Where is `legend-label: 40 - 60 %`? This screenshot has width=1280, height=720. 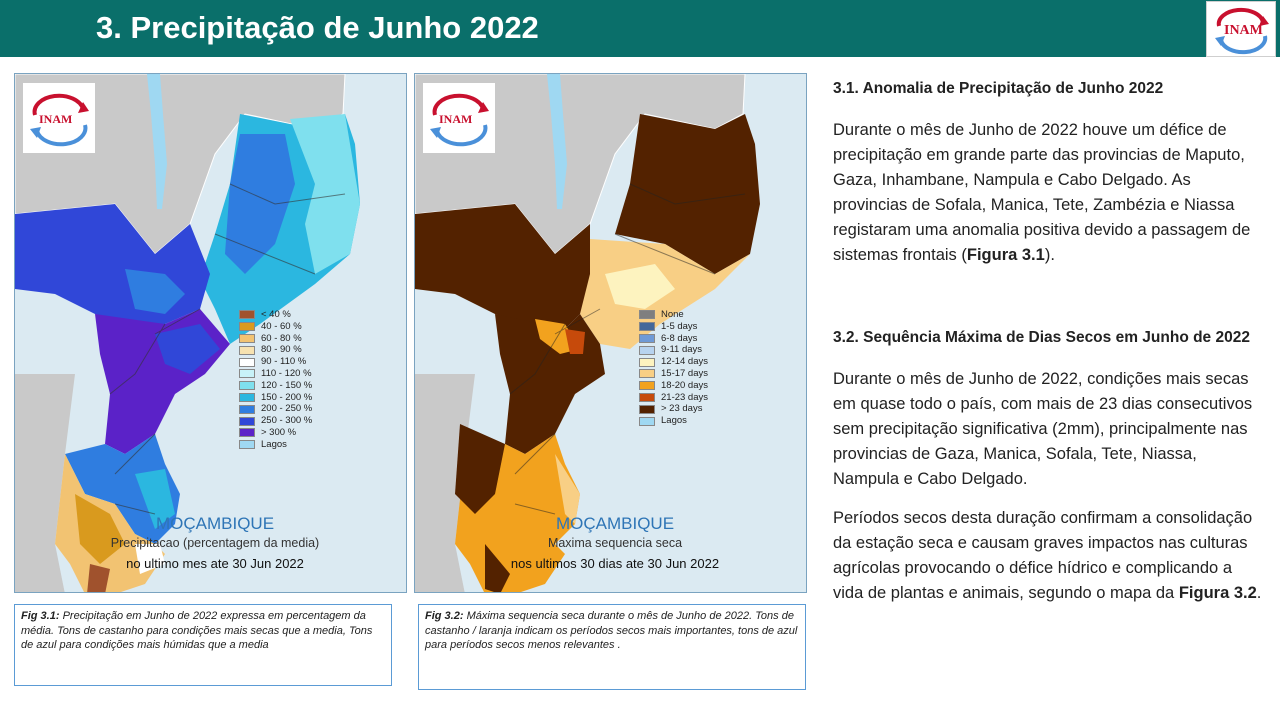 legend-label: 40 - 60 % is located at coordinates (281, 326).